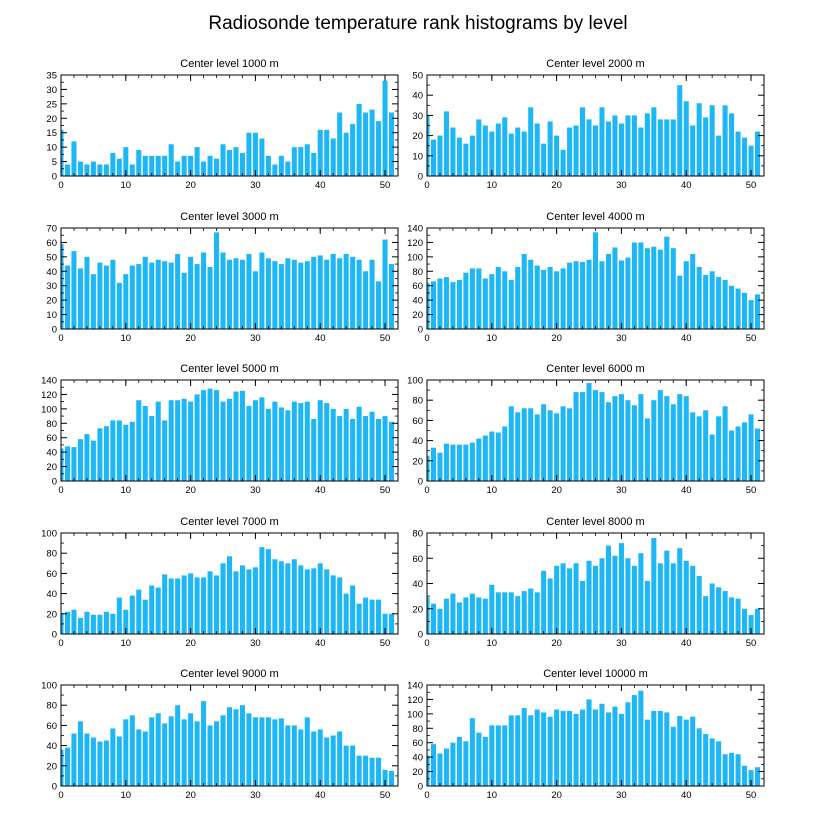 Image resolution: width=824 pixels, height=824 pixels. What do you see at coordinates (415, 257) in the screenshot?
I see `y-tick-label: 100` at bounding box center [415, 257].